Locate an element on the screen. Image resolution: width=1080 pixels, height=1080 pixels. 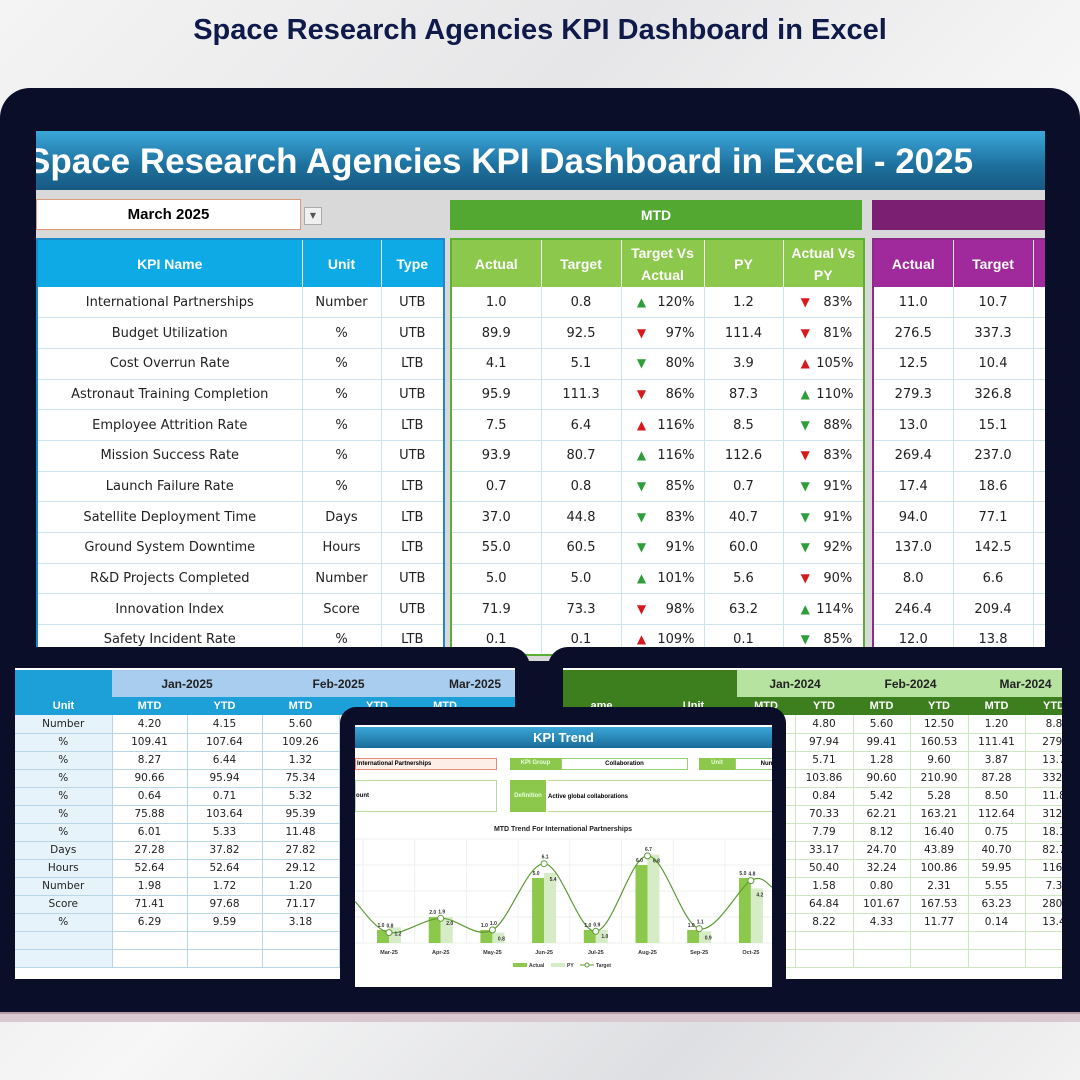
table-cell: 62.21 is located at coordinates (882, 814).